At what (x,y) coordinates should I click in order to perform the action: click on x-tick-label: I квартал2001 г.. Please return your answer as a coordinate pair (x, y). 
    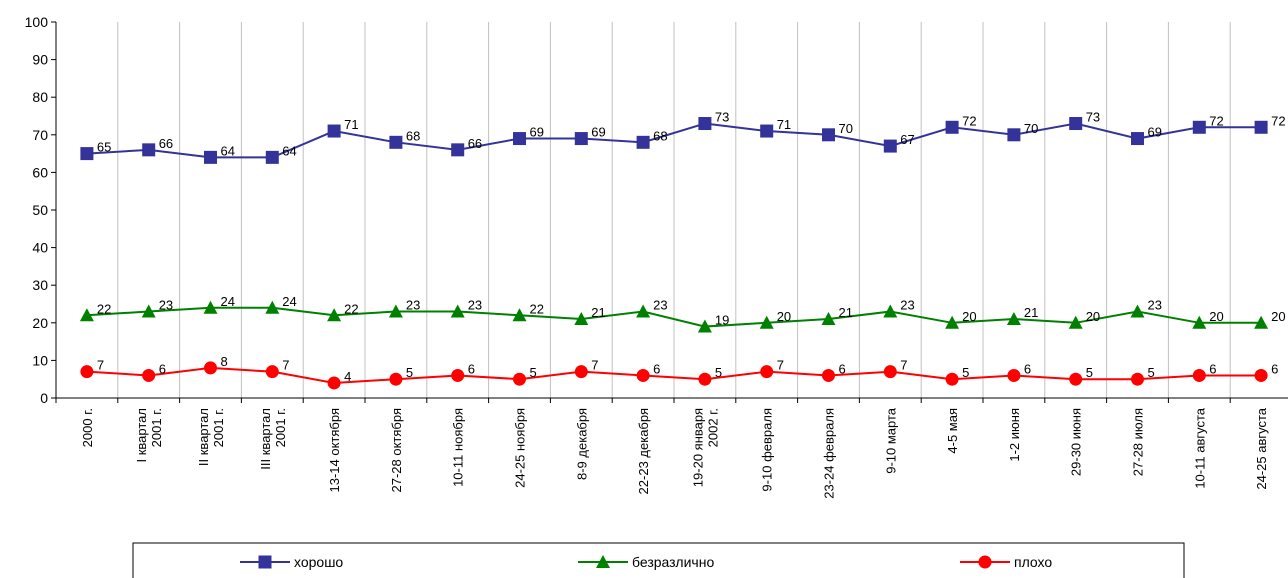
    Looking at the image, I should click on (149, 435).